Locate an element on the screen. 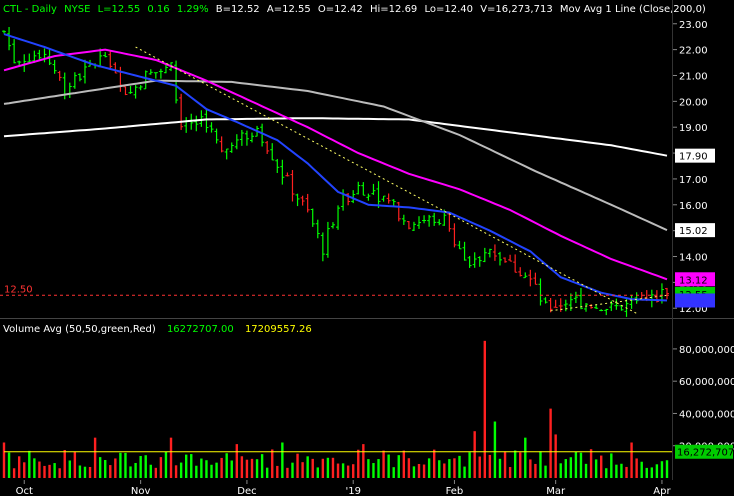 This screenshot has width=734, height=496. header-indicator: Mov Avg 1 Line (Close,200,0) is located at coordinates (633, 9).